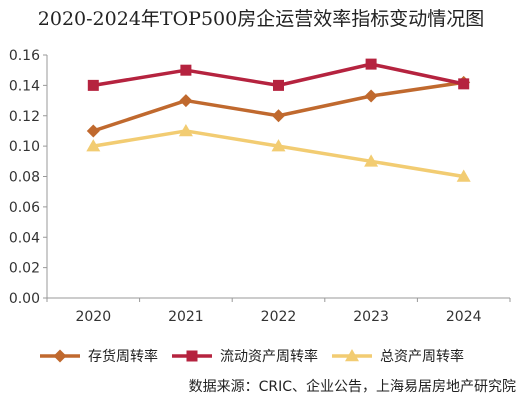 The height and width of the screenshot is (404, 522). What do you see at coordinates (269, 356) in the screenshot?
I see `legend-label: 流动资产周转率` at bounding box center [269, 356].